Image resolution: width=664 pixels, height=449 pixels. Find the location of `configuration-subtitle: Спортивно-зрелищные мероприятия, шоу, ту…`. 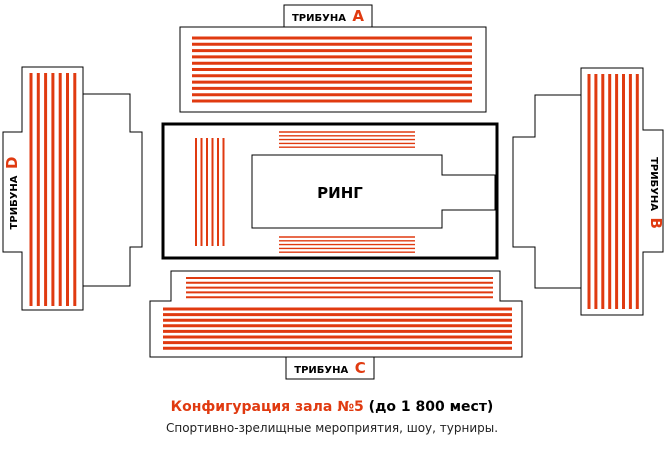

configuration-subtitle: Спортивно-зрелищные мероприятия, шоу, ту… is located at coordinates (332, 428).